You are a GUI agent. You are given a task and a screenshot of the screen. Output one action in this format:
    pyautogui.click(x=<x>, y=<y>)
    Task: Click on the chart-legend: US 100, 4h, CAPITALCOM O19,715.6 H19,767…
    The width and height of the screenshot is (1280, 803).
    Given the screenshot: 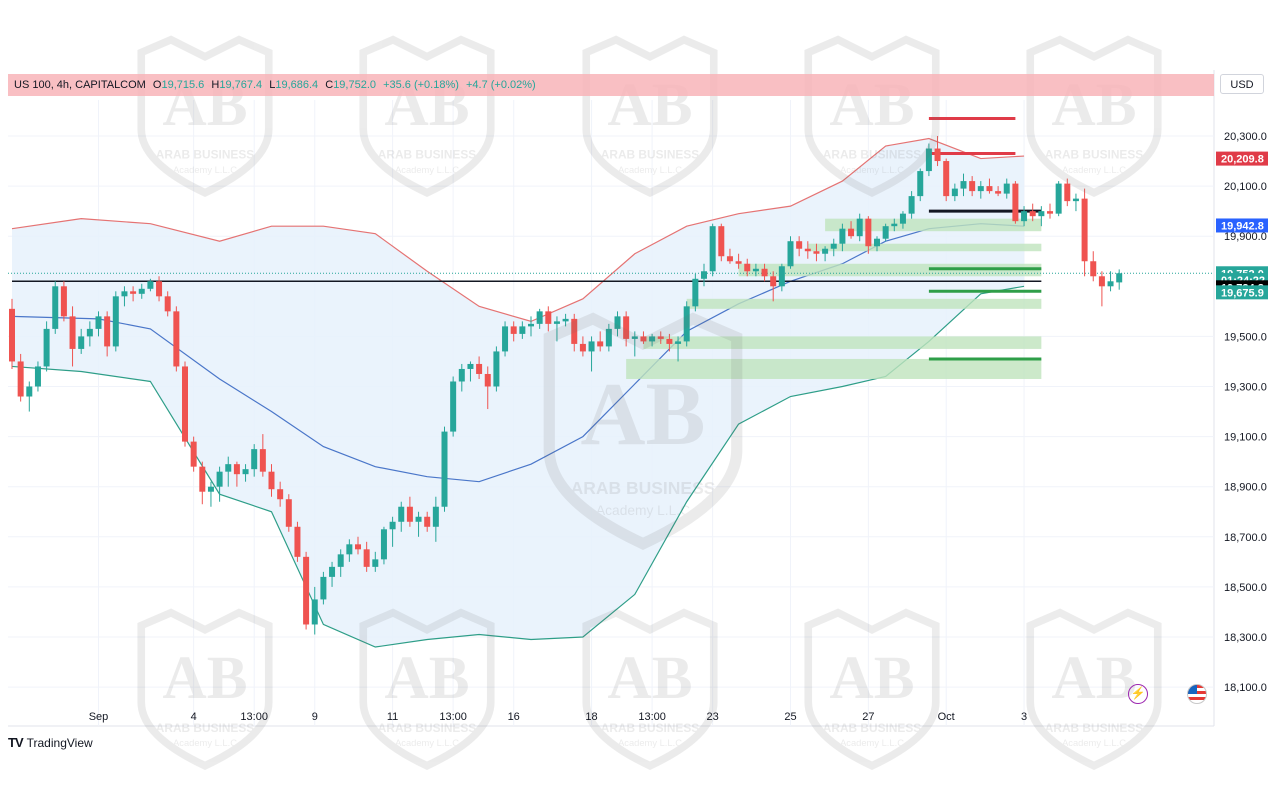 What is the action you would take?
    pyautogui.click(x=275, y=85)
    